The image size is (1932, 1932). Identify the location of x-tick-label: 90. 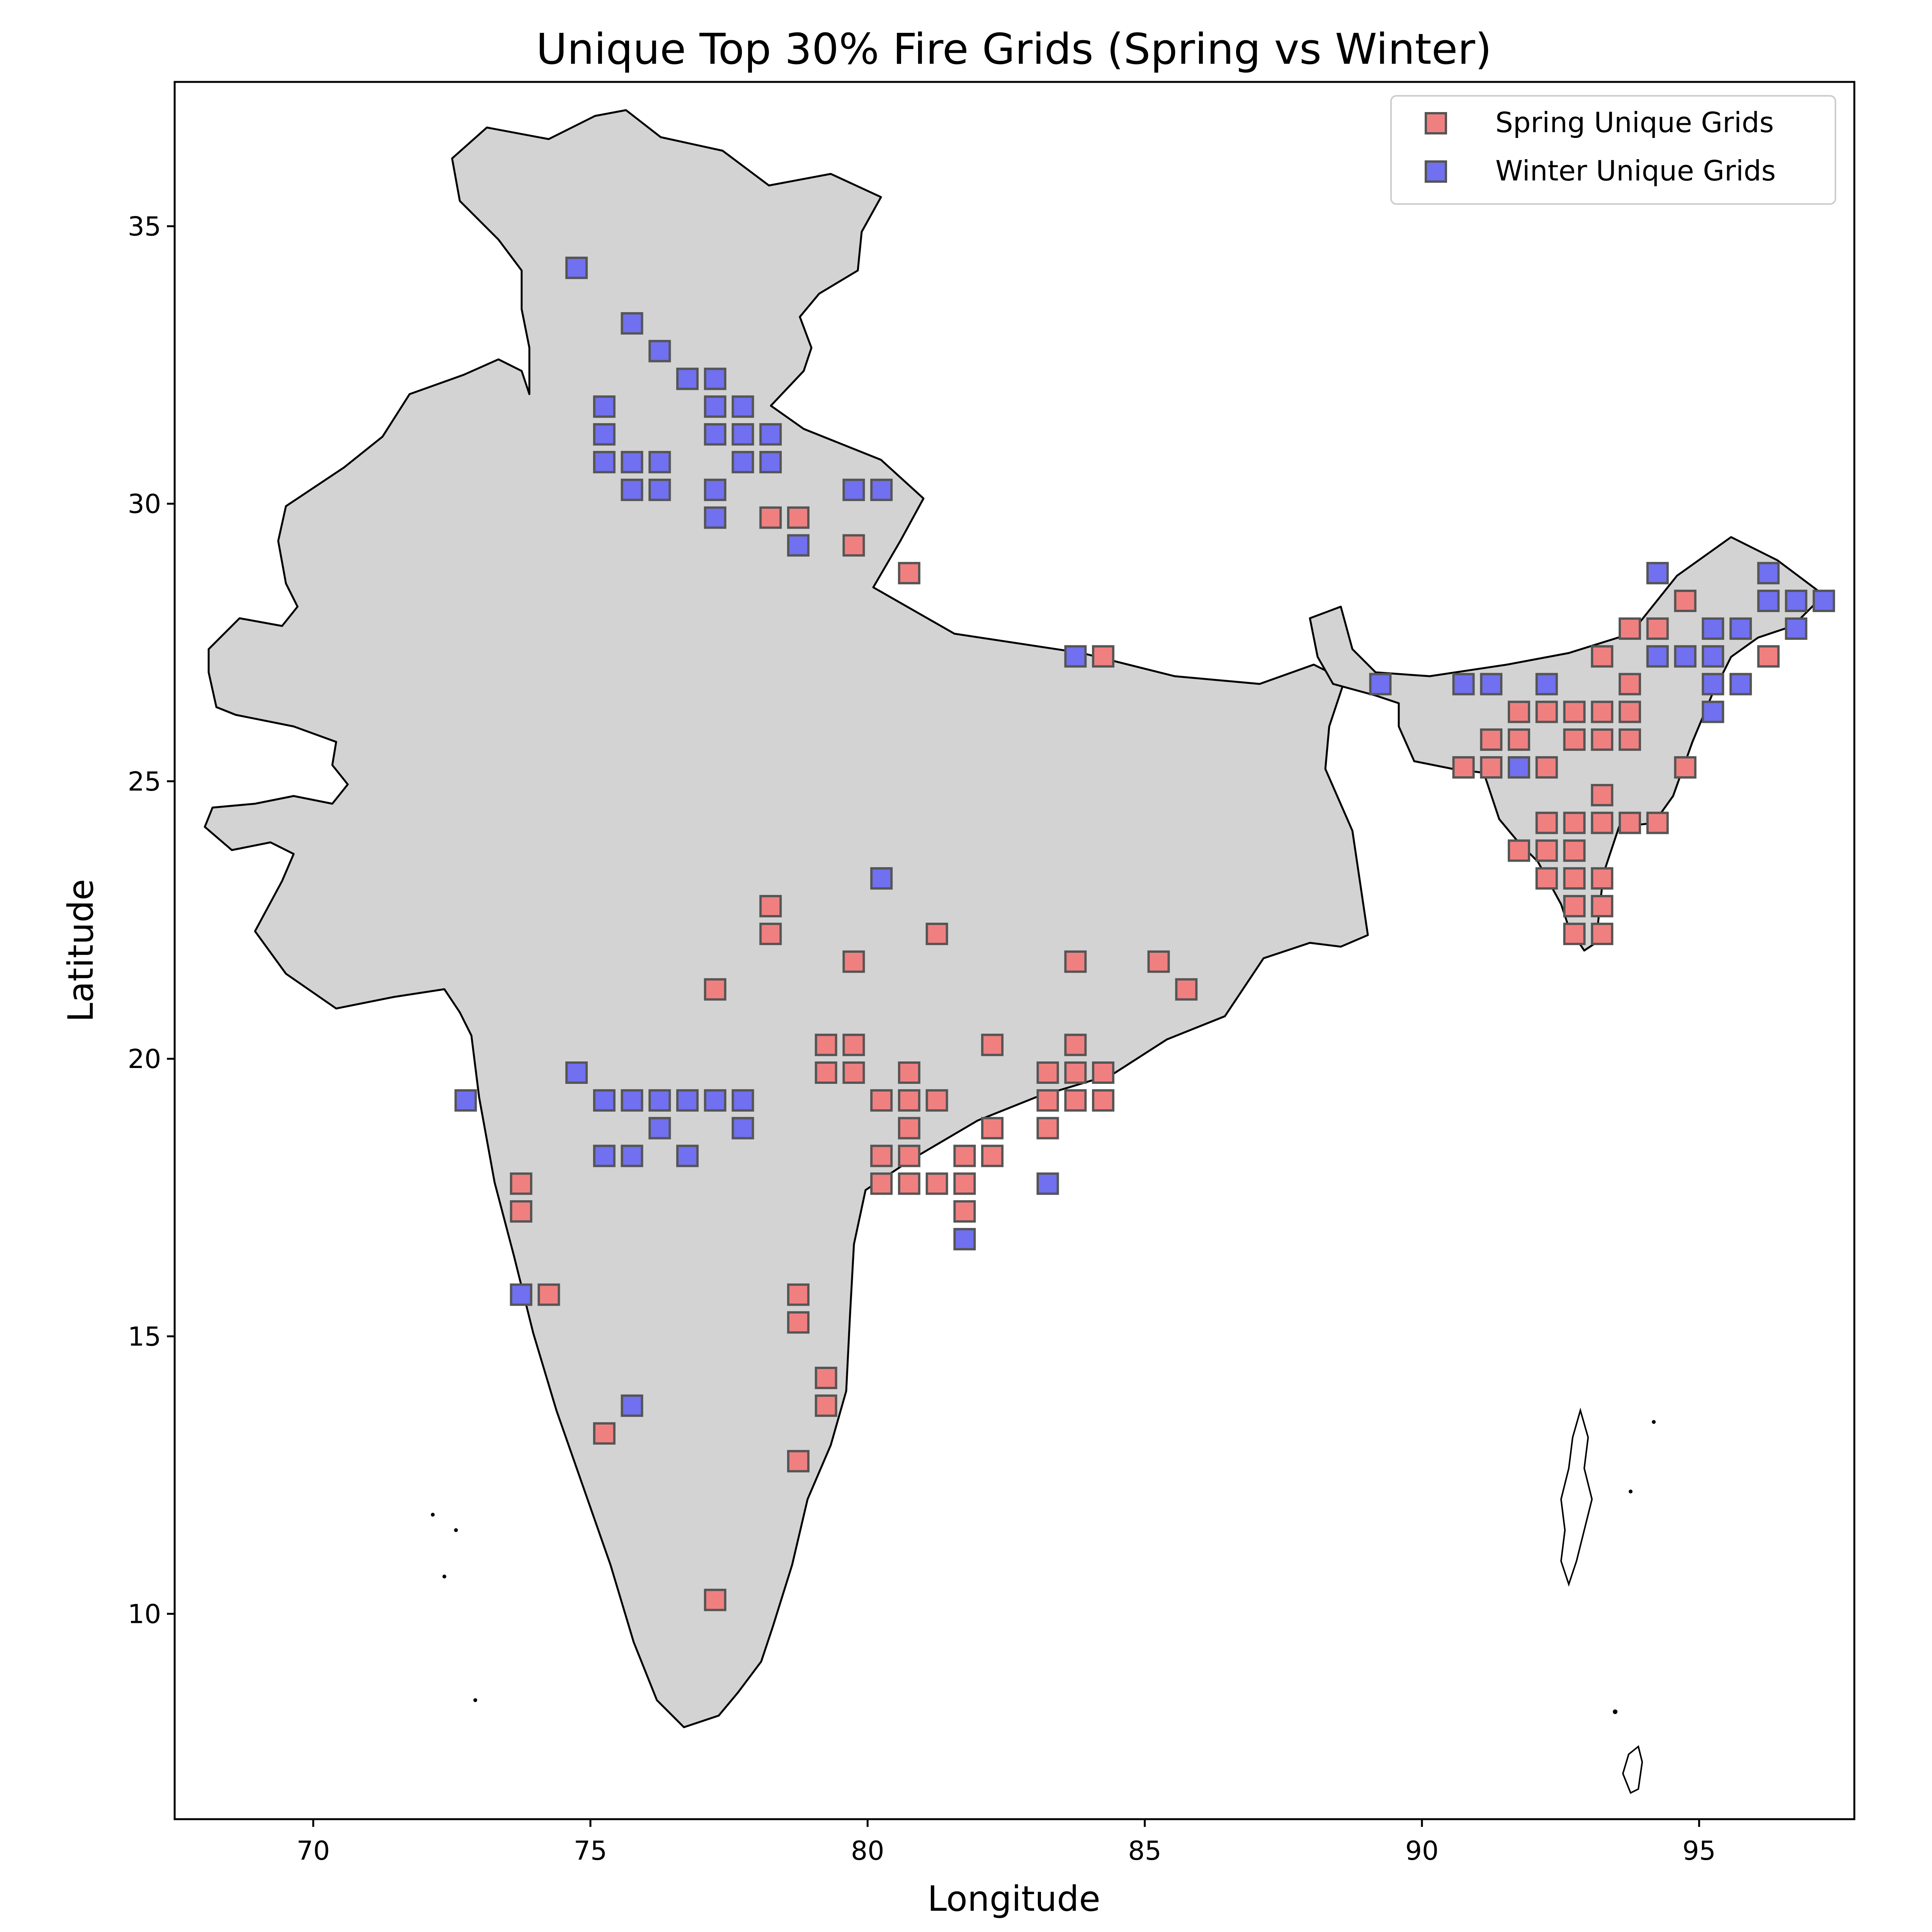
(1422, 1851).